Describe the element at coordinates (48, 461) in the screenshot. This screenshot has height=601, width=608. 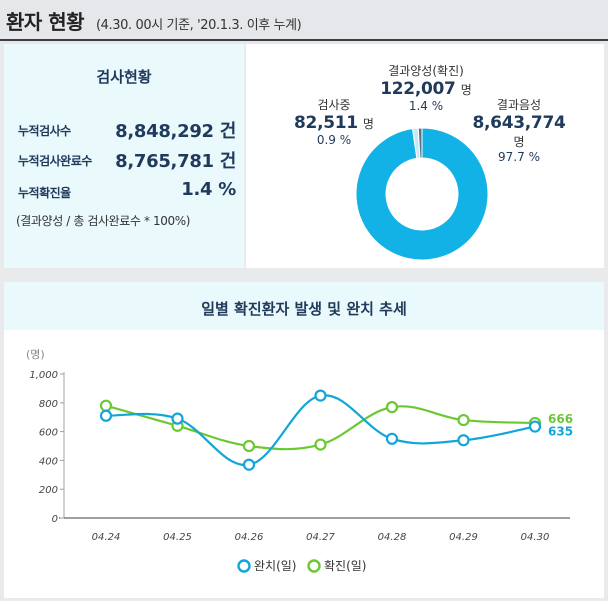
I see `y-tick-label: 400` at that location.